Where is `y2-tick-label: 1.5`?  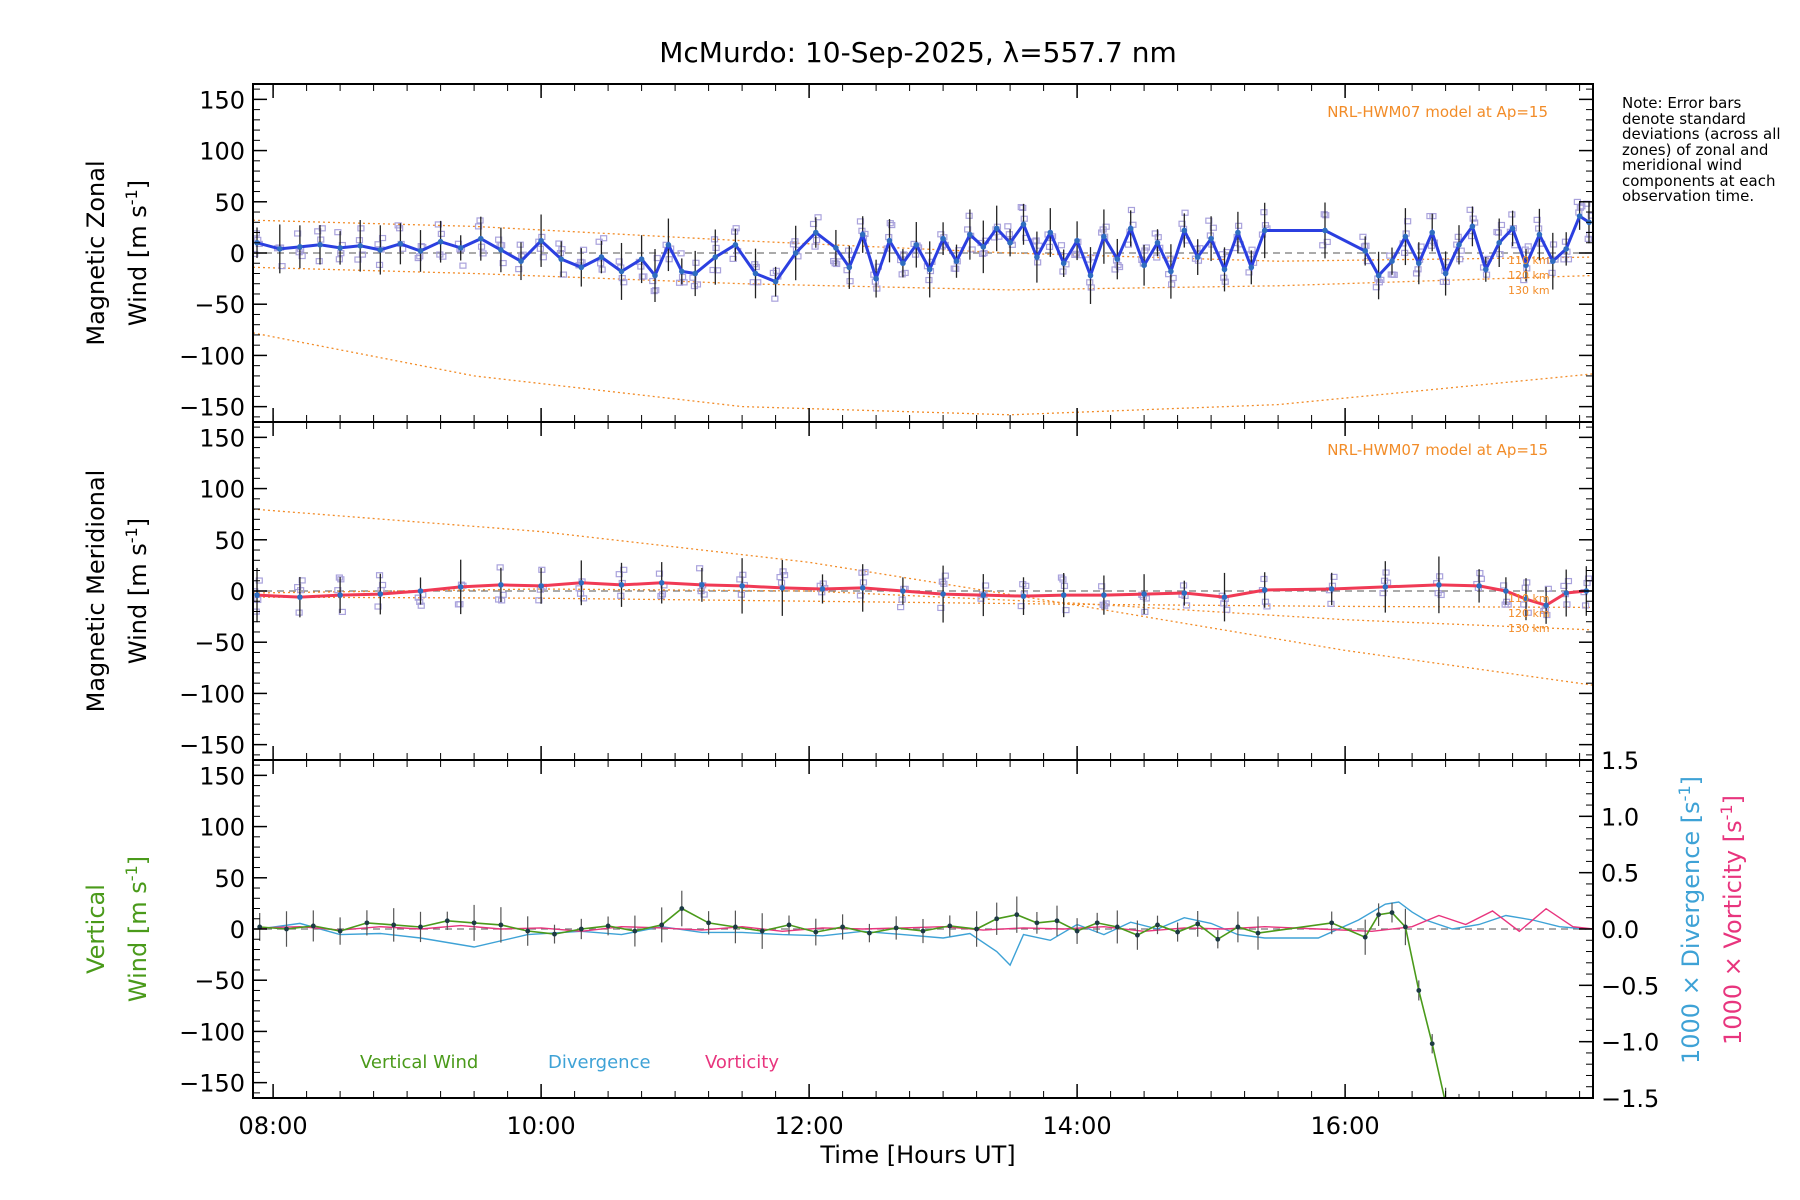
y2-tick-label: 1.5 is located at coordinates (1620, 761).